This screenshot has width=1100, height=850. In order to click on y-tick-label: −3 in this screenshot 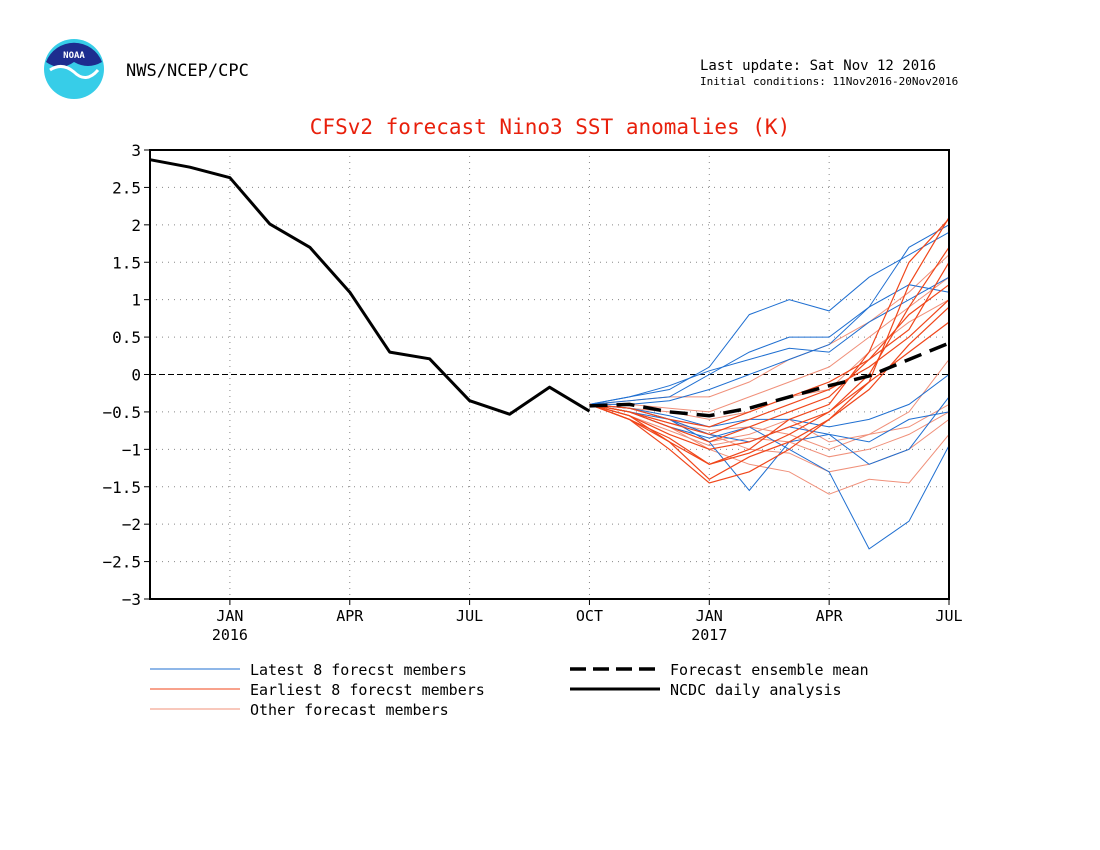, I will do `click(131, 599)`.